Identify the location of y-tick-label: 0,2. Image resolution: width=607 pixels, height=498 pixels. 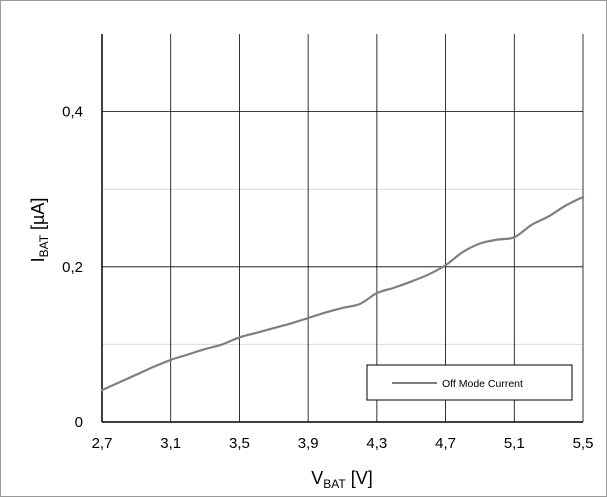
(72, 267).